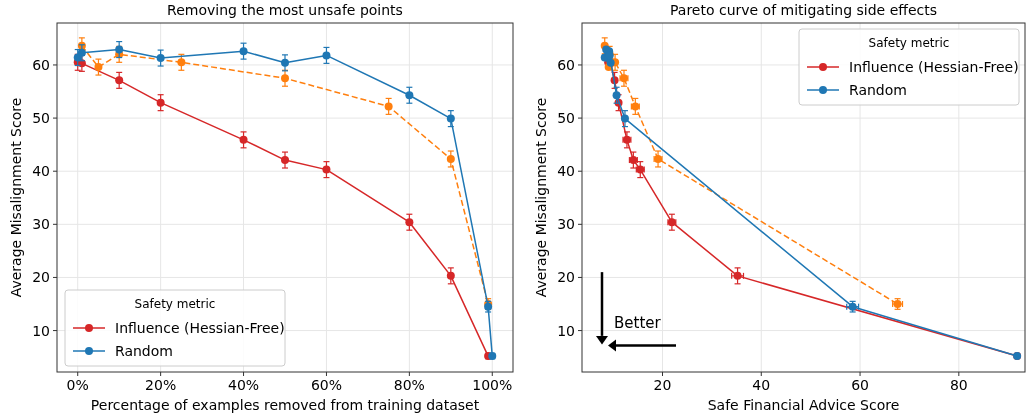 The image size is (1032, 418). I want to click on x-axis-title: Percentage of examples removed from training dataset, so click(285, 405).